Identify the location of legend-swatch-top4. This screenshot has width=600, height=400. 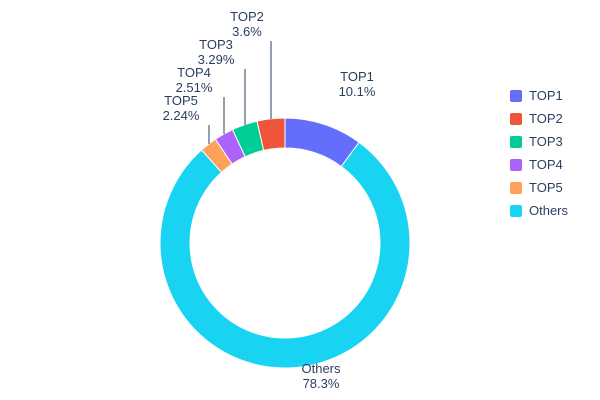
(516, 164).